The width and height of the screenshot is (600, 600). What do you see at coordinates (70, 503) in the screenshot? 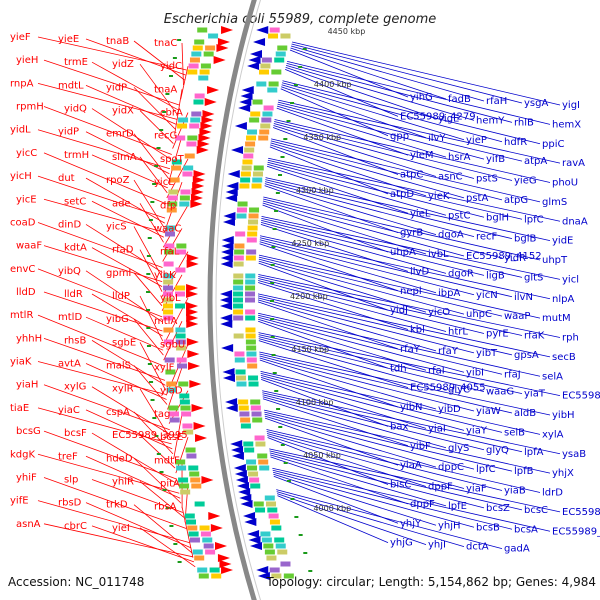
I see `forward-gene-label: rbsD` at bounding box center [70, 503].